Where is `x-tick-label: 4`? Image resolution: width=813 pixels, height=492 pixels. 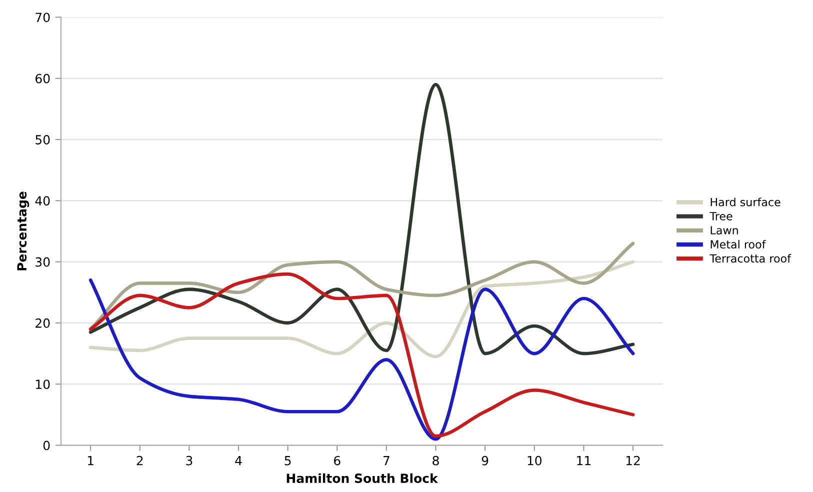 x-tick-label: 4 is located at coordinates (238, 461).